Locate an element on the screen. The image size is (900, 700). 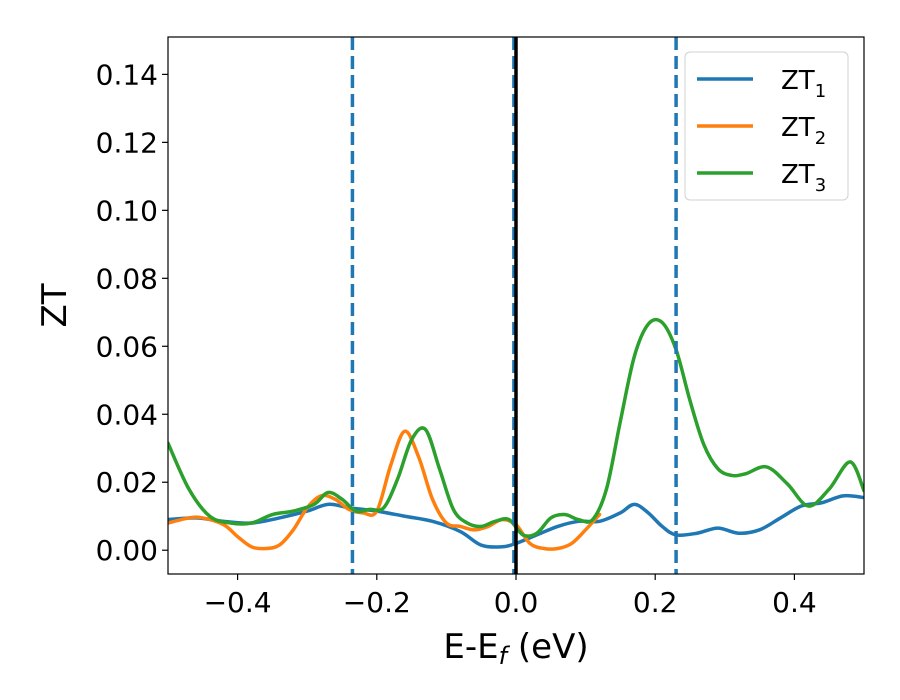
y-tick-label: 0.06 is located at coordinates (127, 346).